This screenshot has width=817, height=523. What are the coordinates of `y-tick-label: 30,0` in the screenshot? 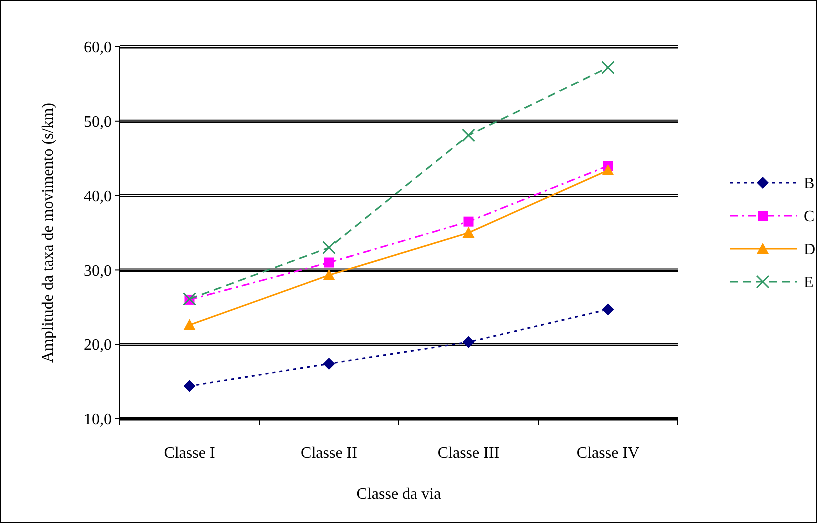 It's located at (98, 271).